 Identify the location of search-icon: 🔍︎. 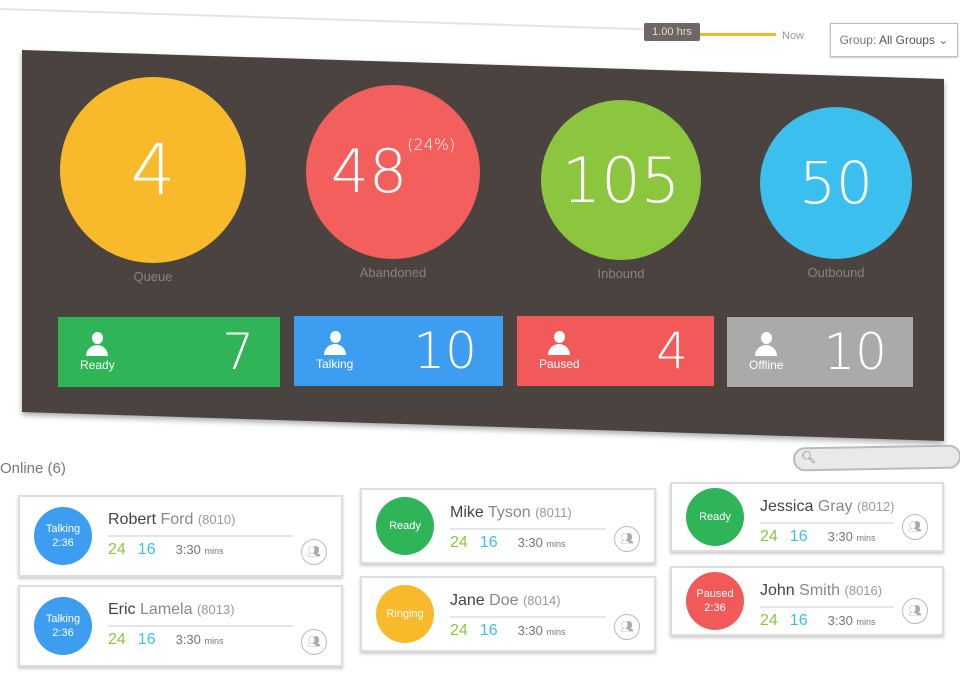
(808, 457).